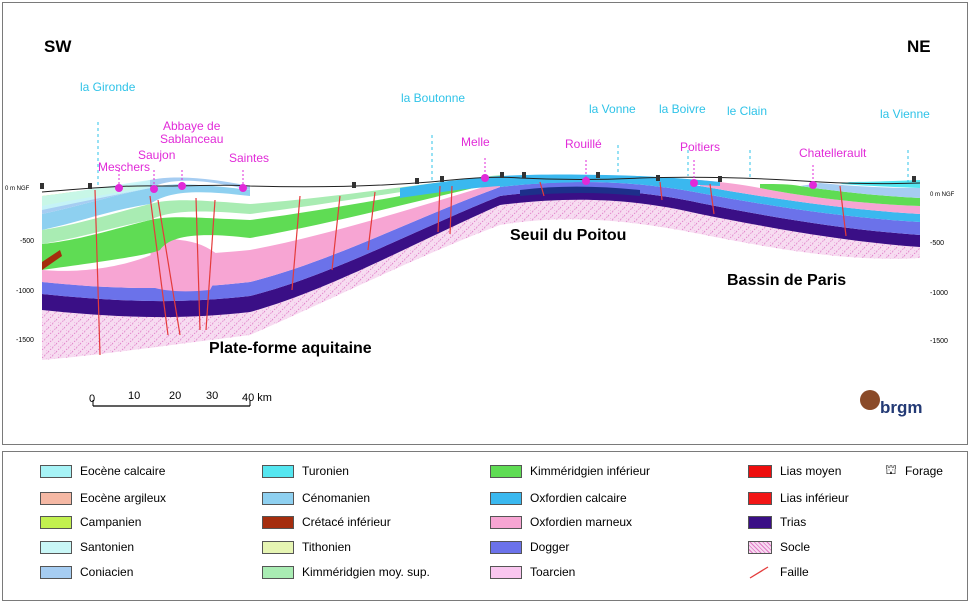 The width and height of the screenshot is (972, 604). What do you see at coordinates (923, 471) in the screenshot?
I see `legend-label: Forage` at bounding box center [923, 471].